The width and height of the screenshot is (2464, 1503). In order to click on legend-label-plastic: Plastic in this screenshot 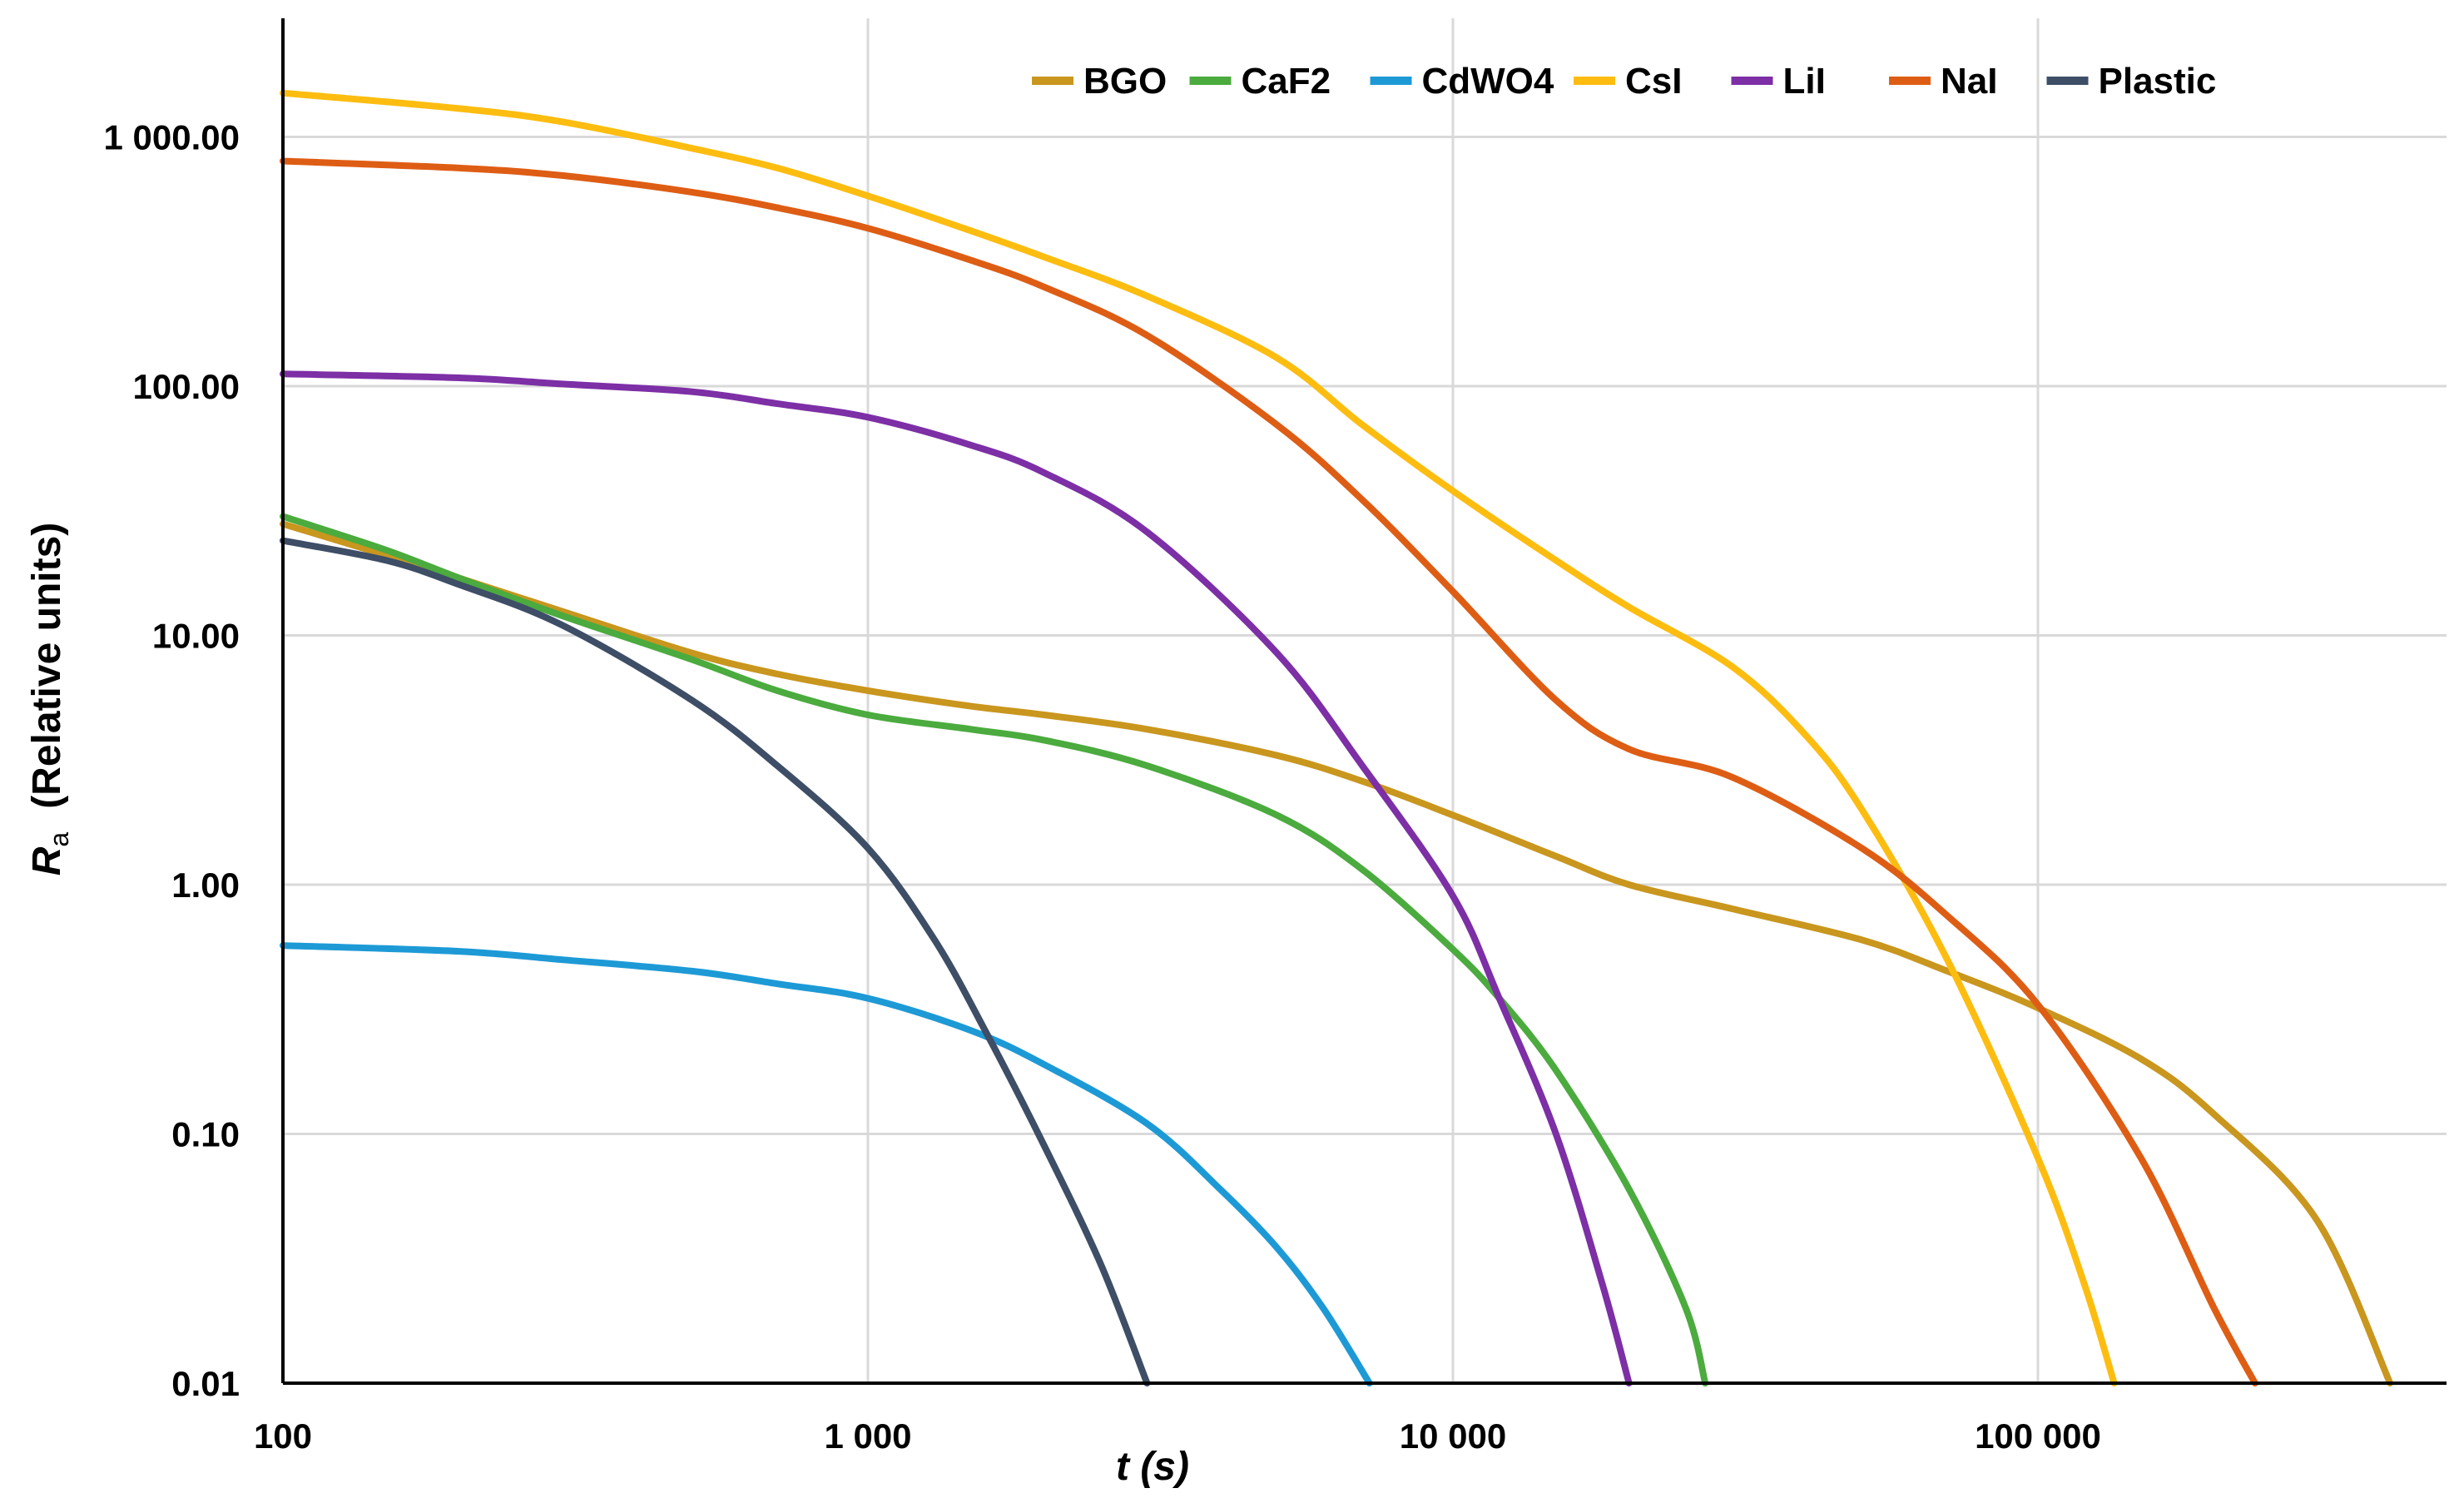, I will do `click(2158, 81)`.